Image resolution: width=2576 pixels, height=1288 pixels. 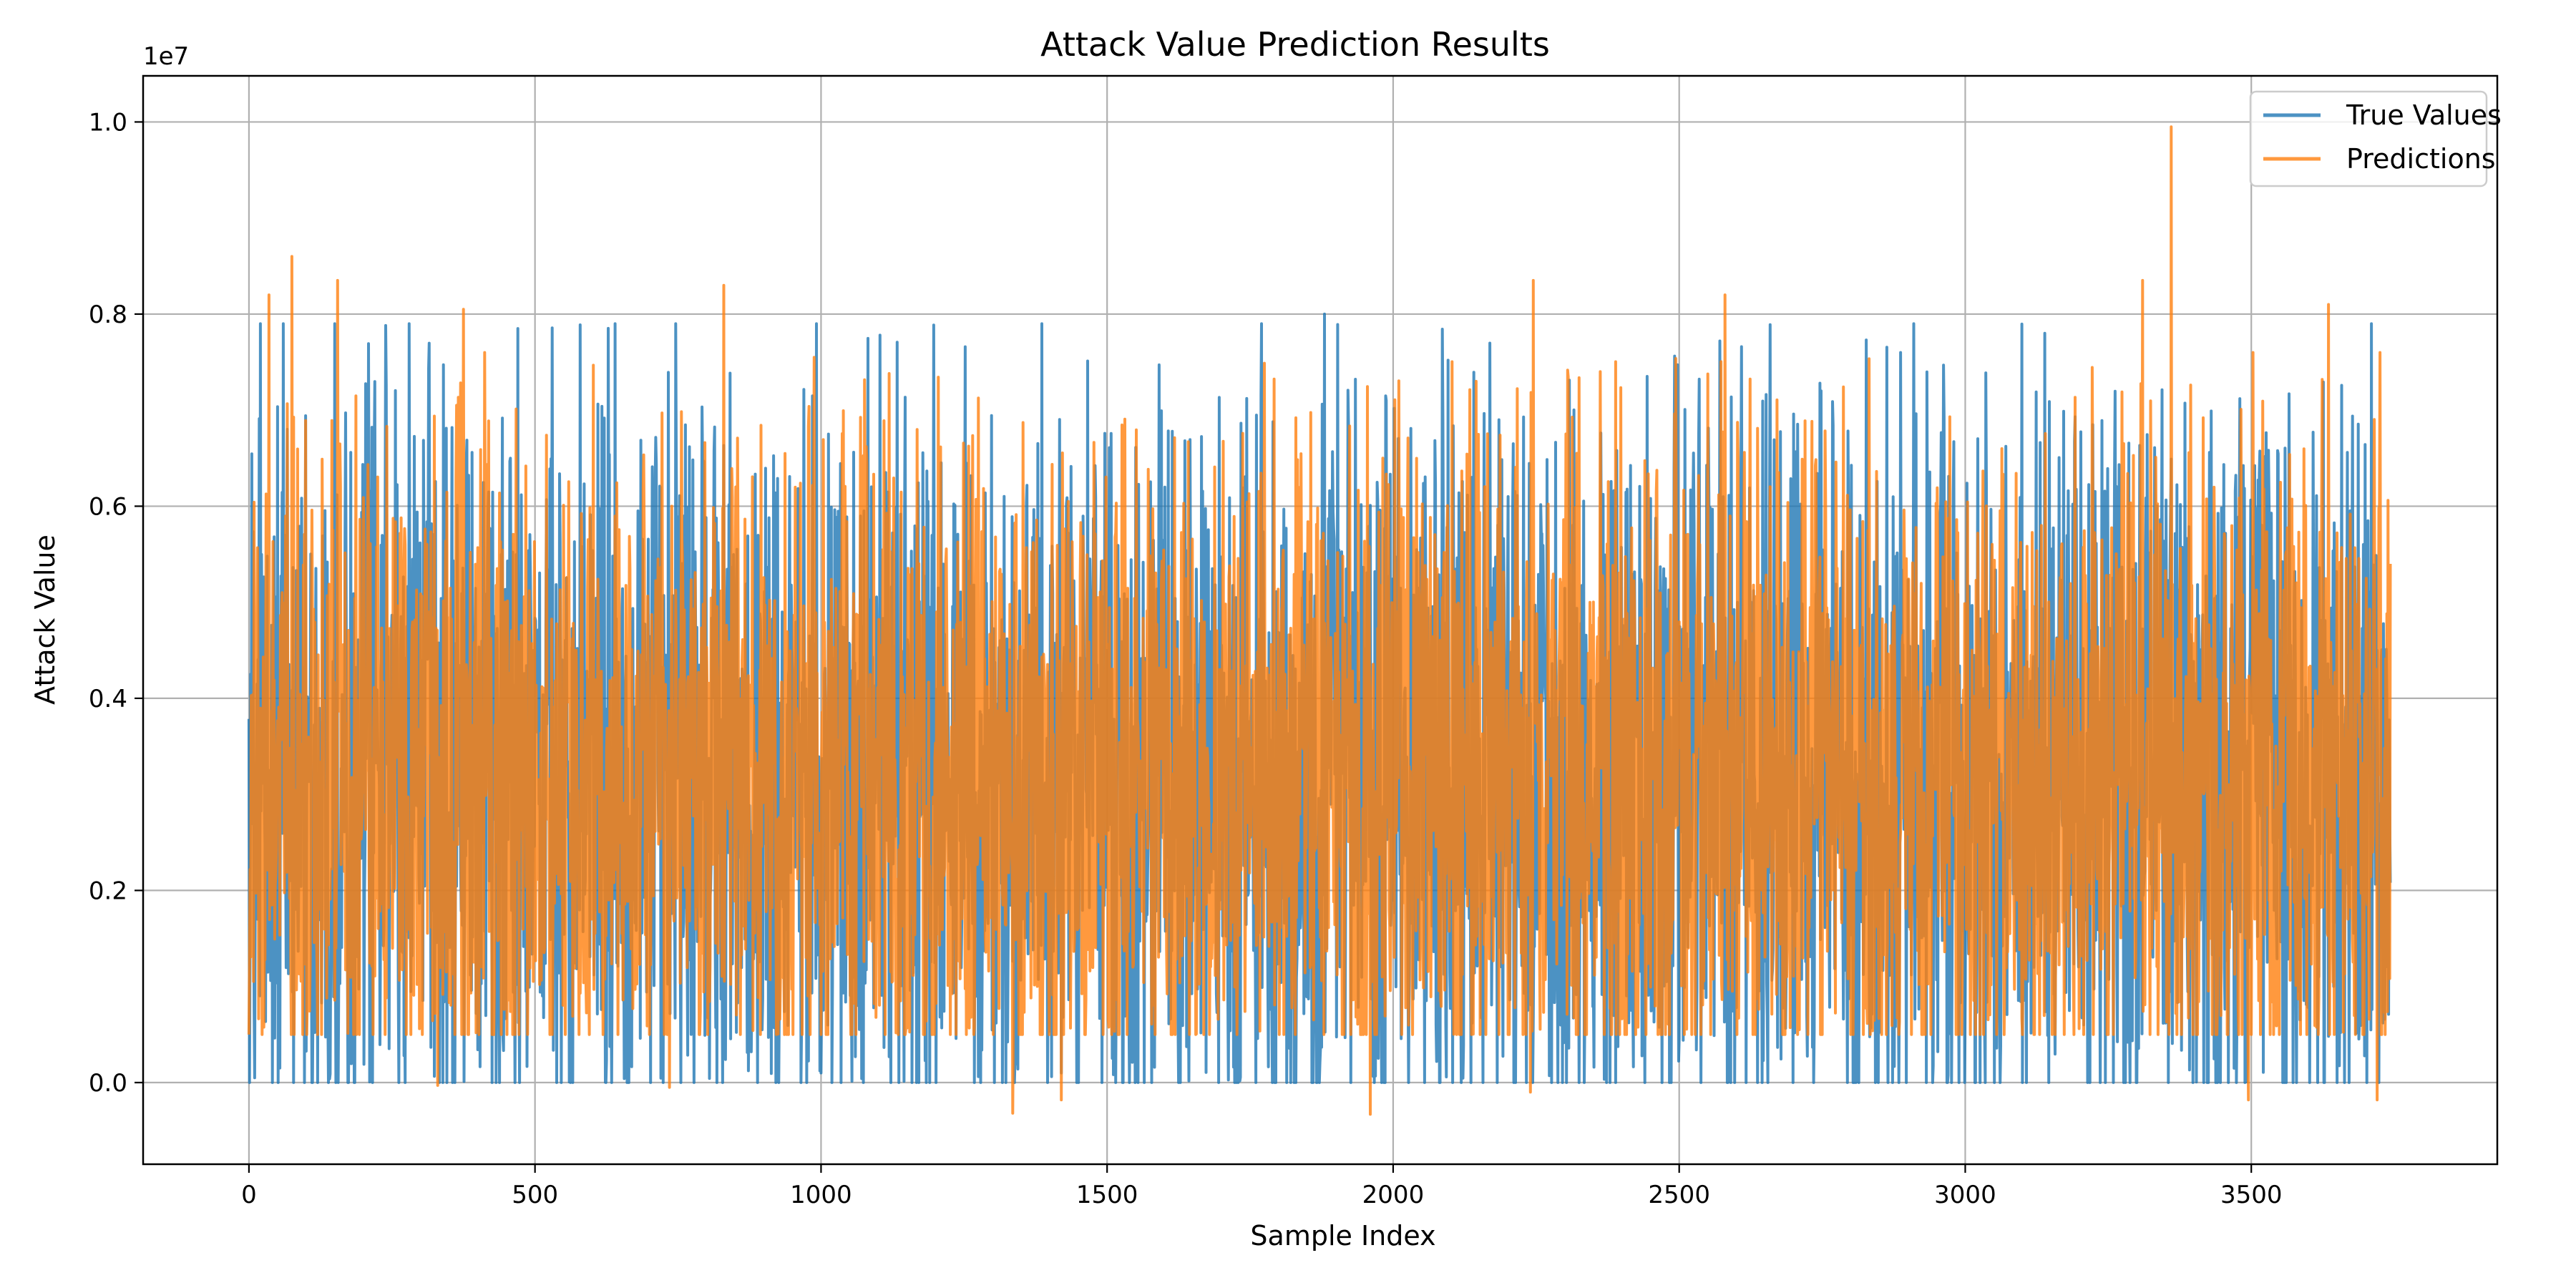 I want to click on x-tick-label: 500, so click(x=535, y=1195).